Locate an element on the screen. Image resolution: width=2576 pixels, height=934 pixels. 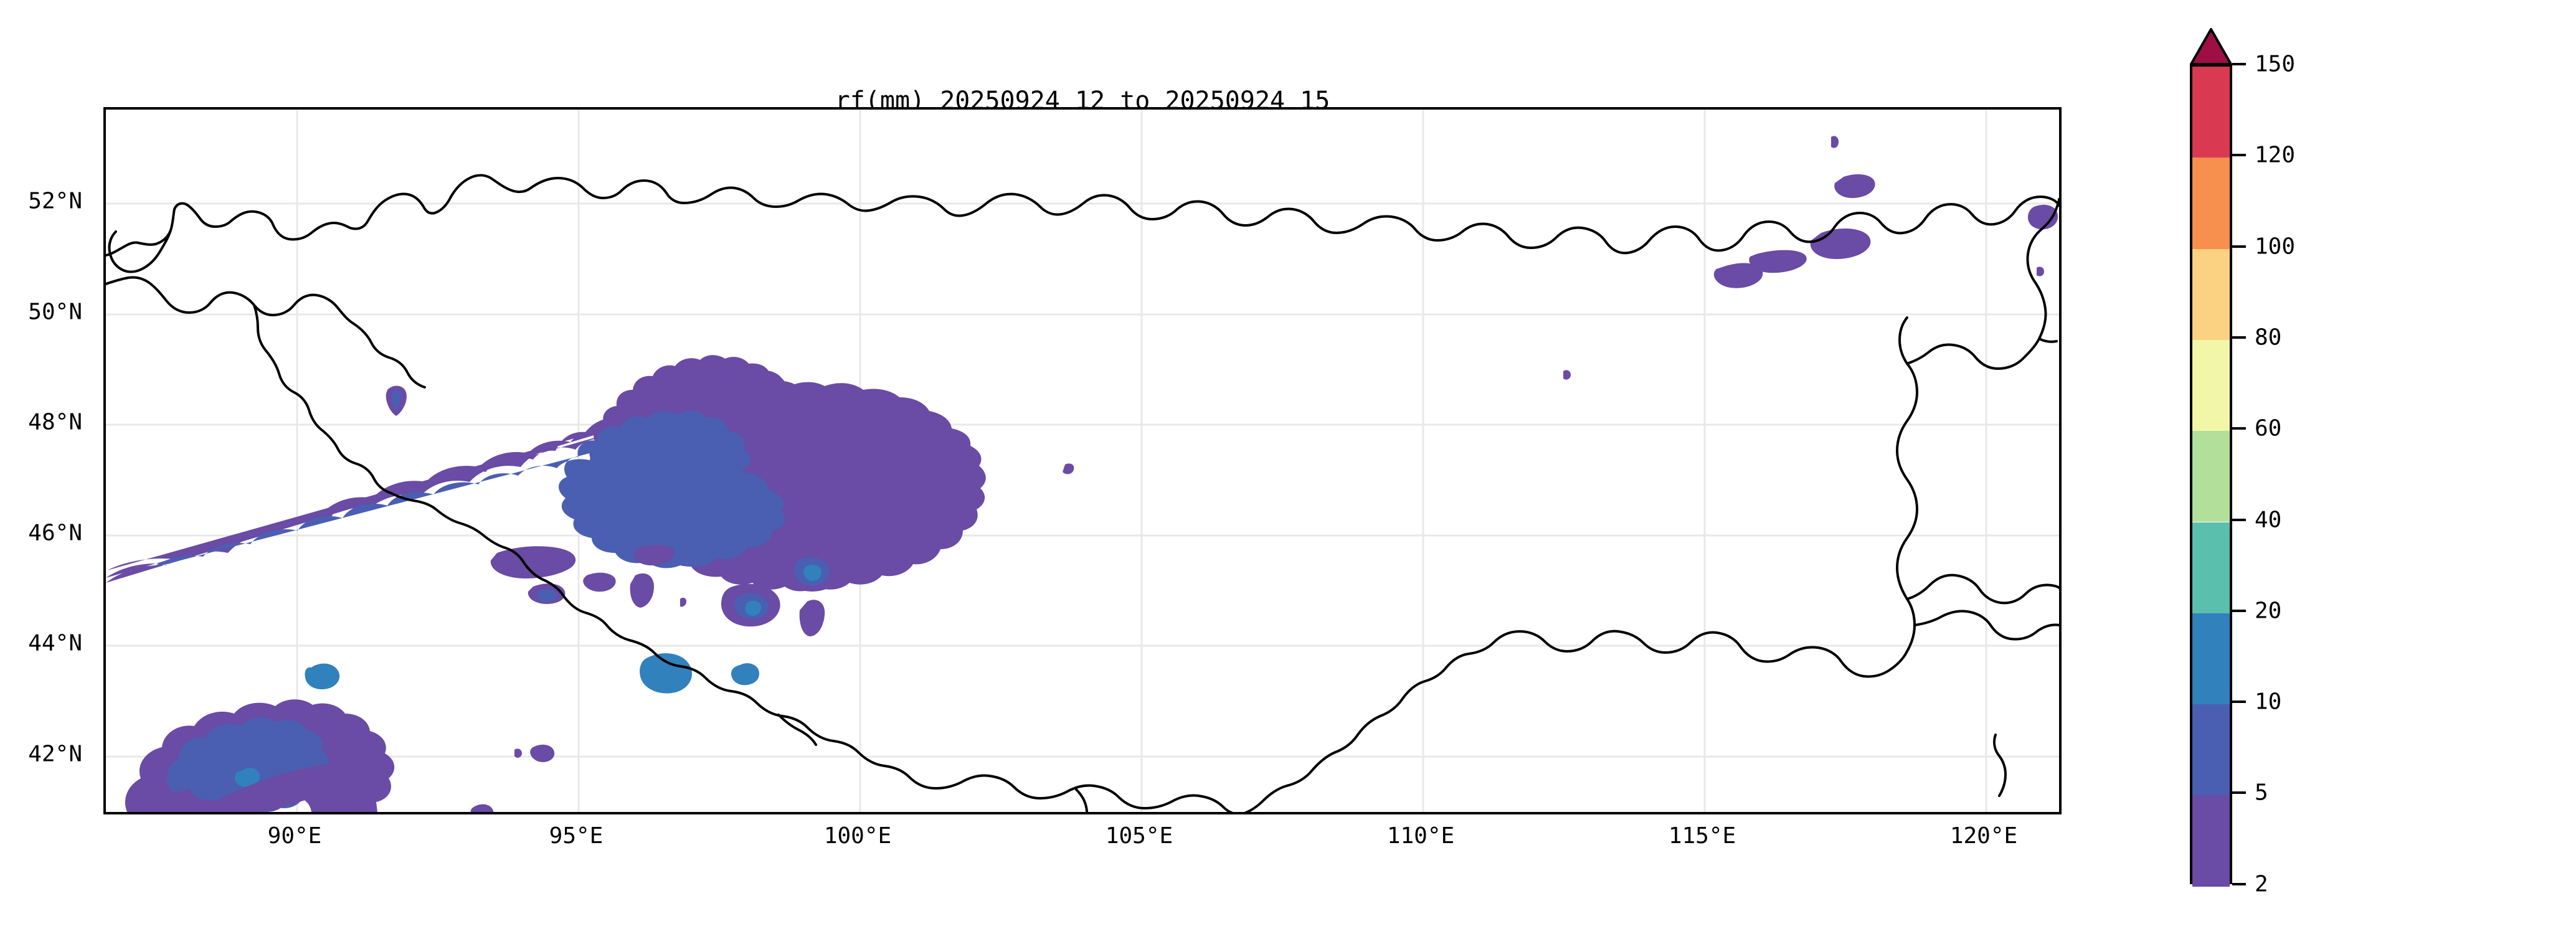
colorbar-ticks: 150 120 100 80 60 40 20 10 5 2 is located at coordinates (2332, 475).